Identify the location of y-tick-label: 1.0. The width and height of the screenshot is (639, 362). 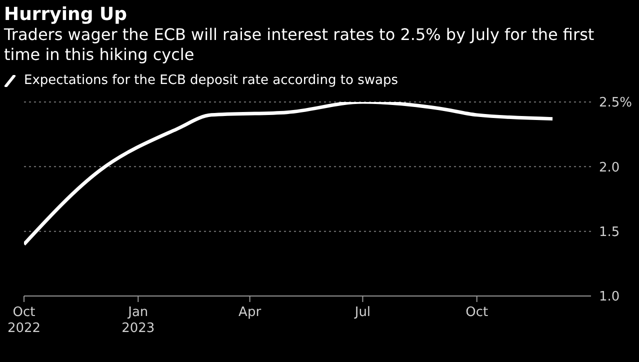
(609, 297).